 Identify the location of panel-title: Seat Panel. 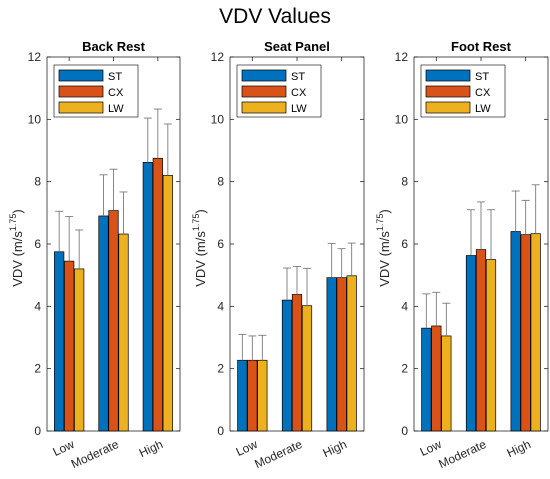
(297, 46).